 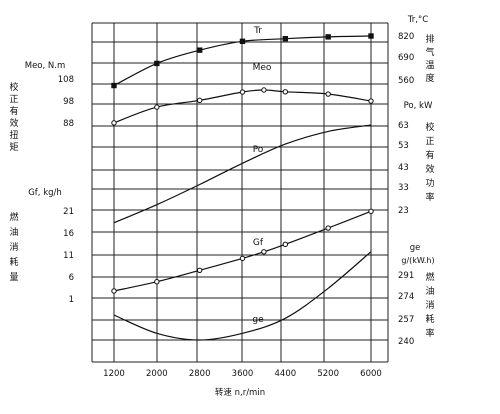 I want to click on meo-axis-title-0: 校, so click(x=13, y=87).